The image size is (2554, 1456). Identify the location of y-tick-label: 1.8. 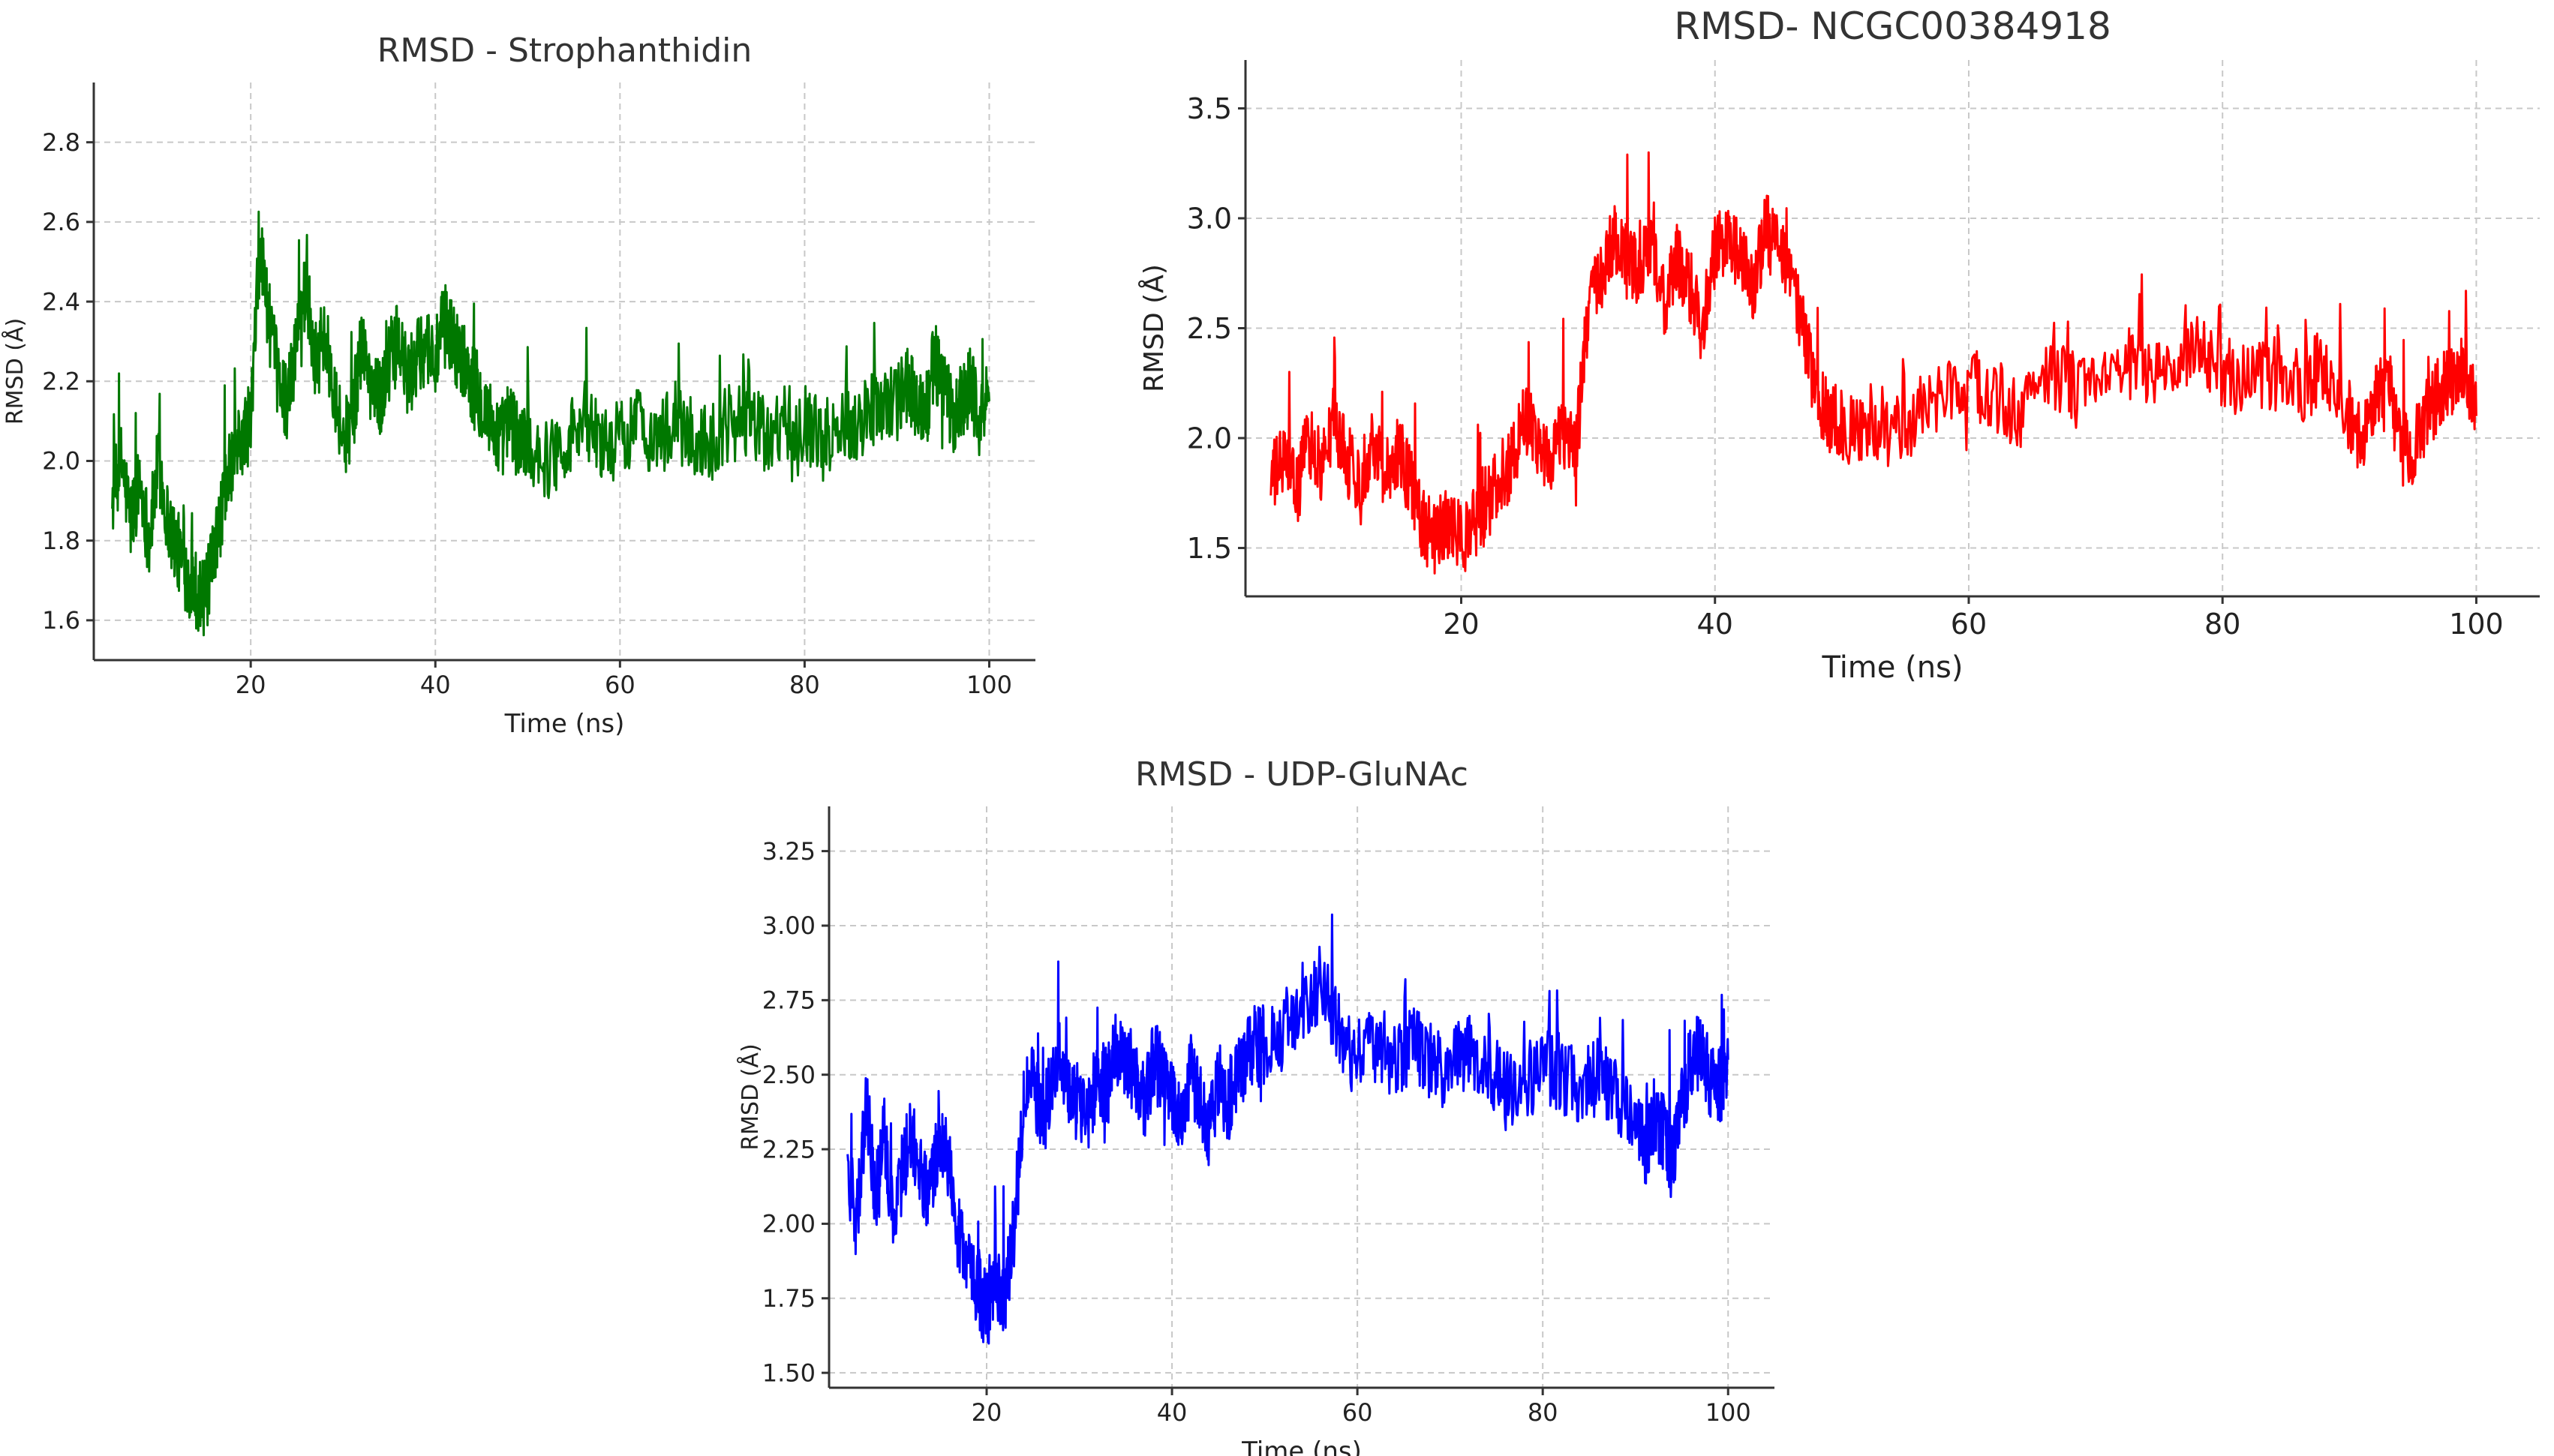
(61, 541).